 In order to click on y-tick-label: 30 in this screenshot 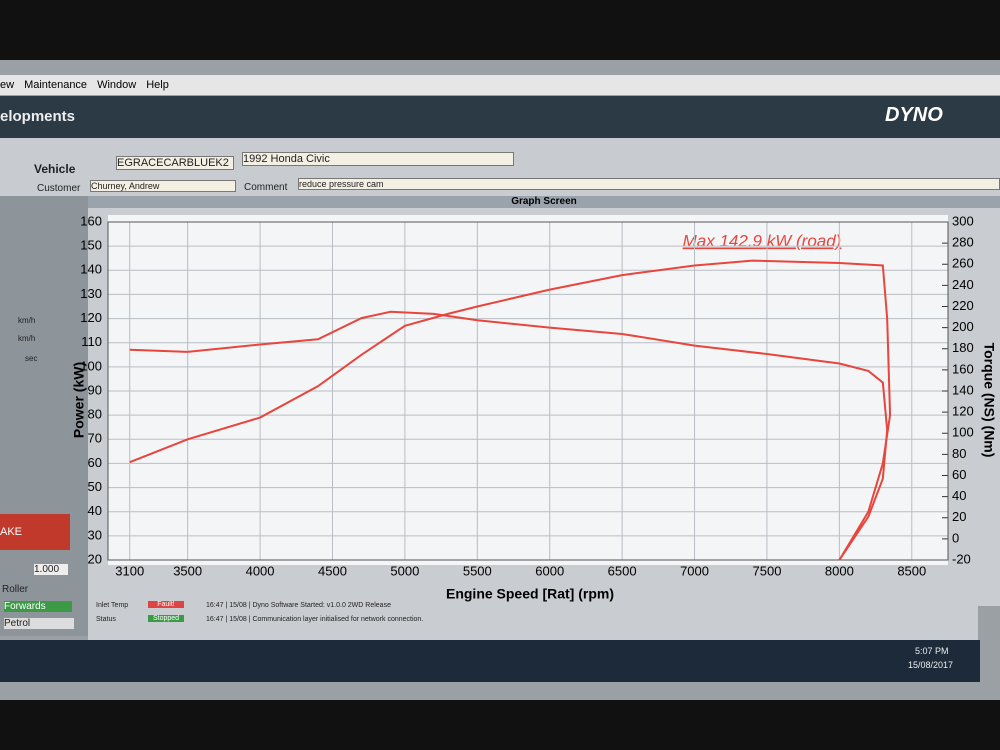, I will do `click(95, 534)`.